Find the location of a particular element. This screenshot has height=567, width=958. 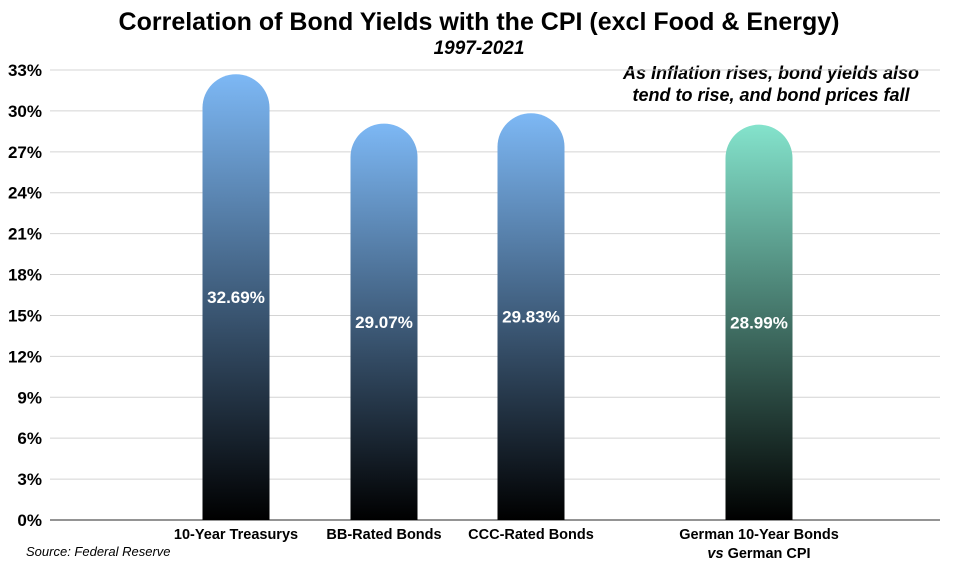

data-label: 32.69% is located at coordinates (236, 297).